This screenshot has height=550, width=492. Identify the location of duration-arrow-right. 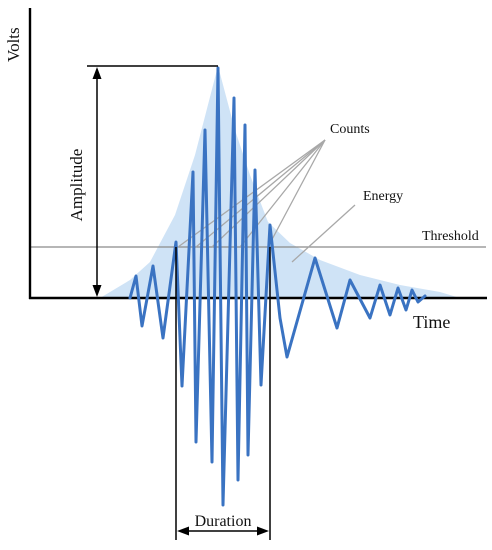
(263, 531).